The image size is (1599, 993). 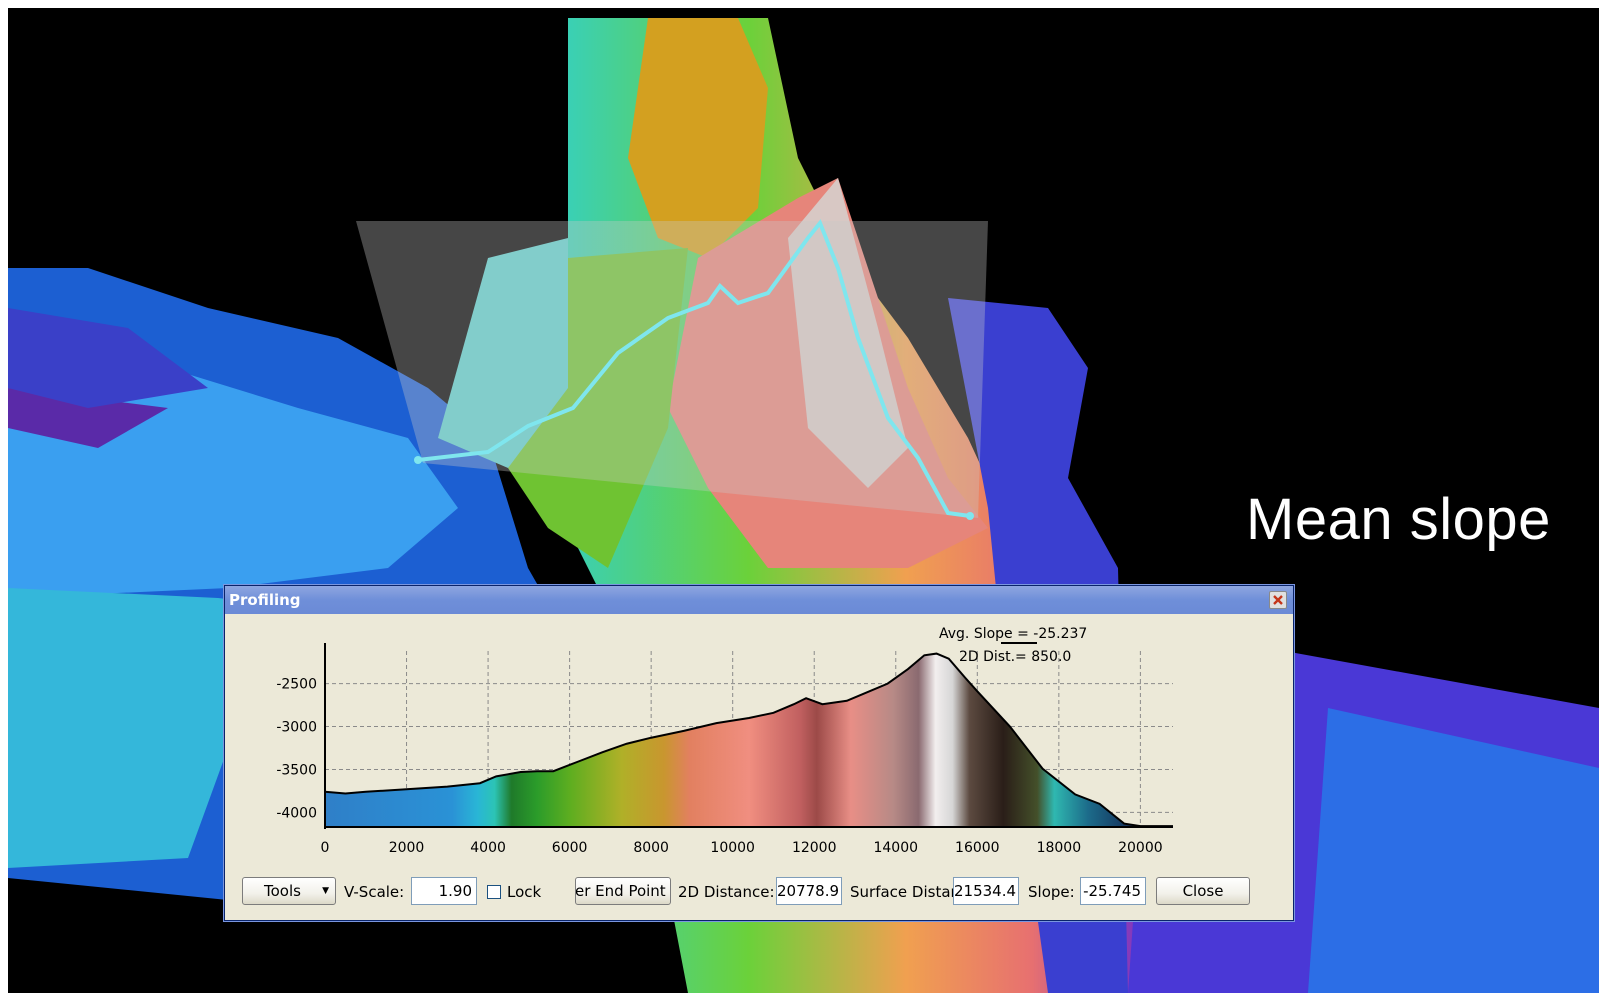 I want to click on dist2d-field: 20778.9, so click(x=809, y=891).